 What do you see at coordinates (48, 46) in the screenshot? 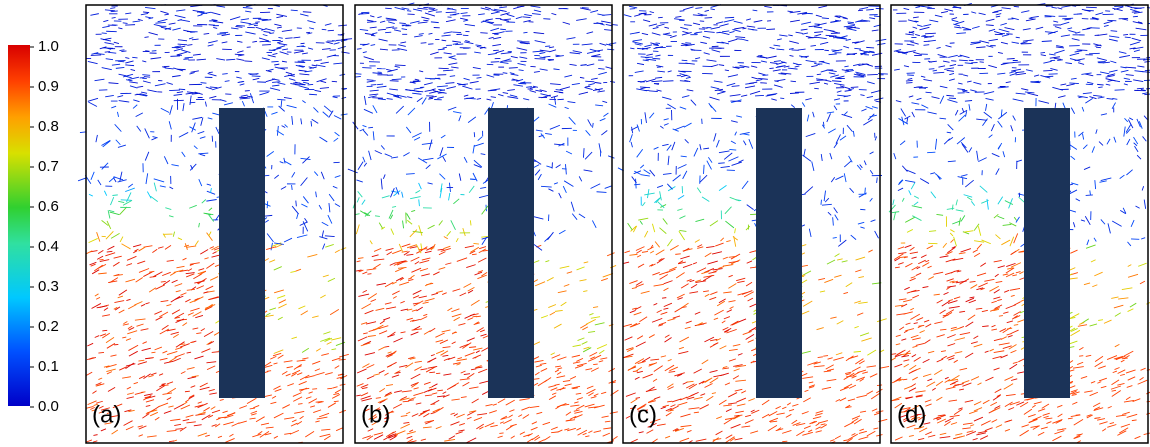
I see `colorbar-label: 1.0` at bounding box center [48, 46].